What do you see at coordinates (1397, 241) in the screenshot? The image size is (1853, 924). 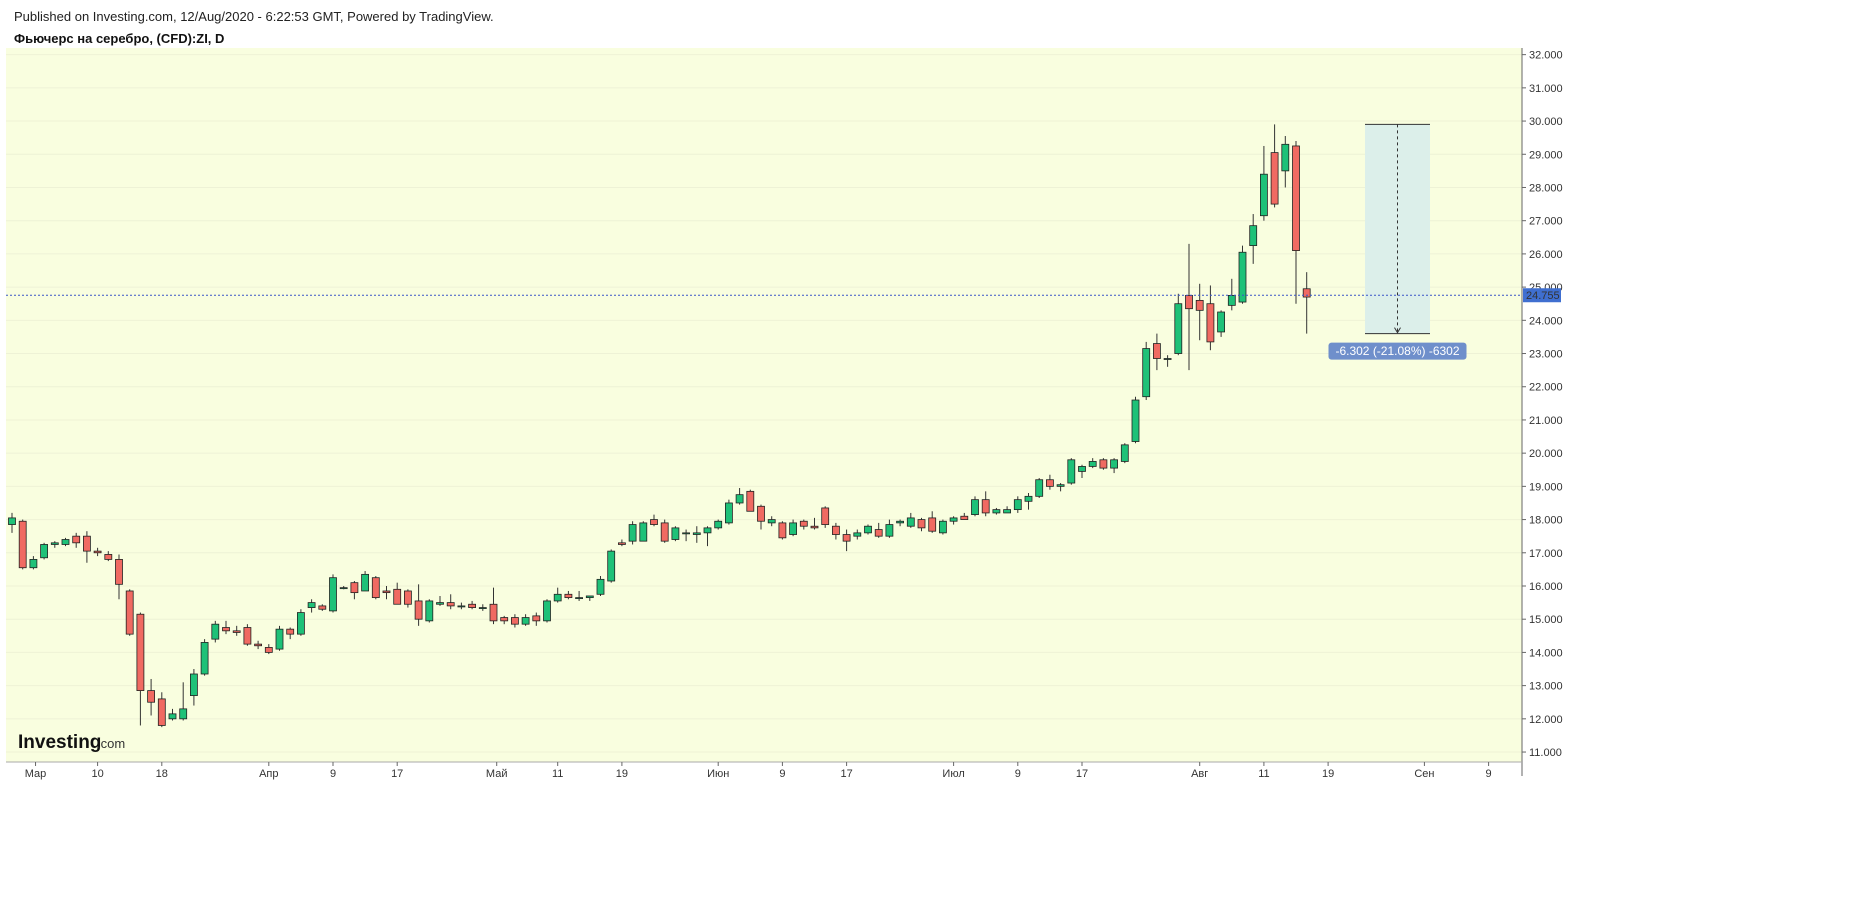 I see `price-range-measure: -6.302 (-21.08%) -6302` at bounding box center [1397, 241].